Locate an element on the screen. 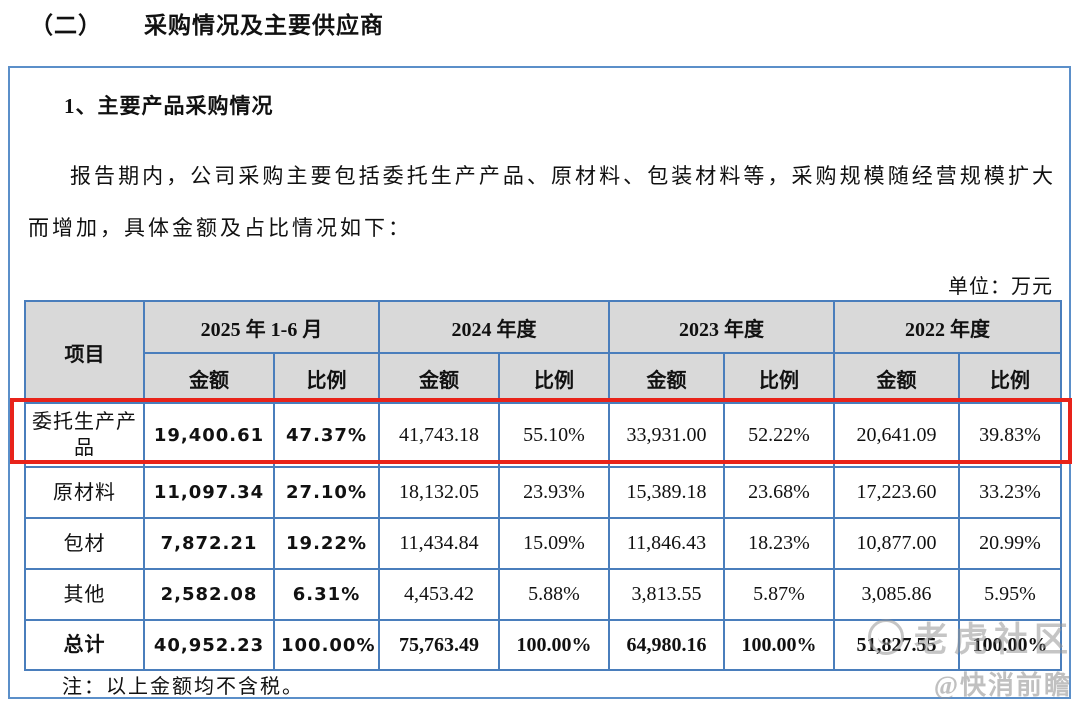 This screenshot has width=1080, height=701. cell-amount-2025: 40,952.23 is located at coordinates (209, 645).